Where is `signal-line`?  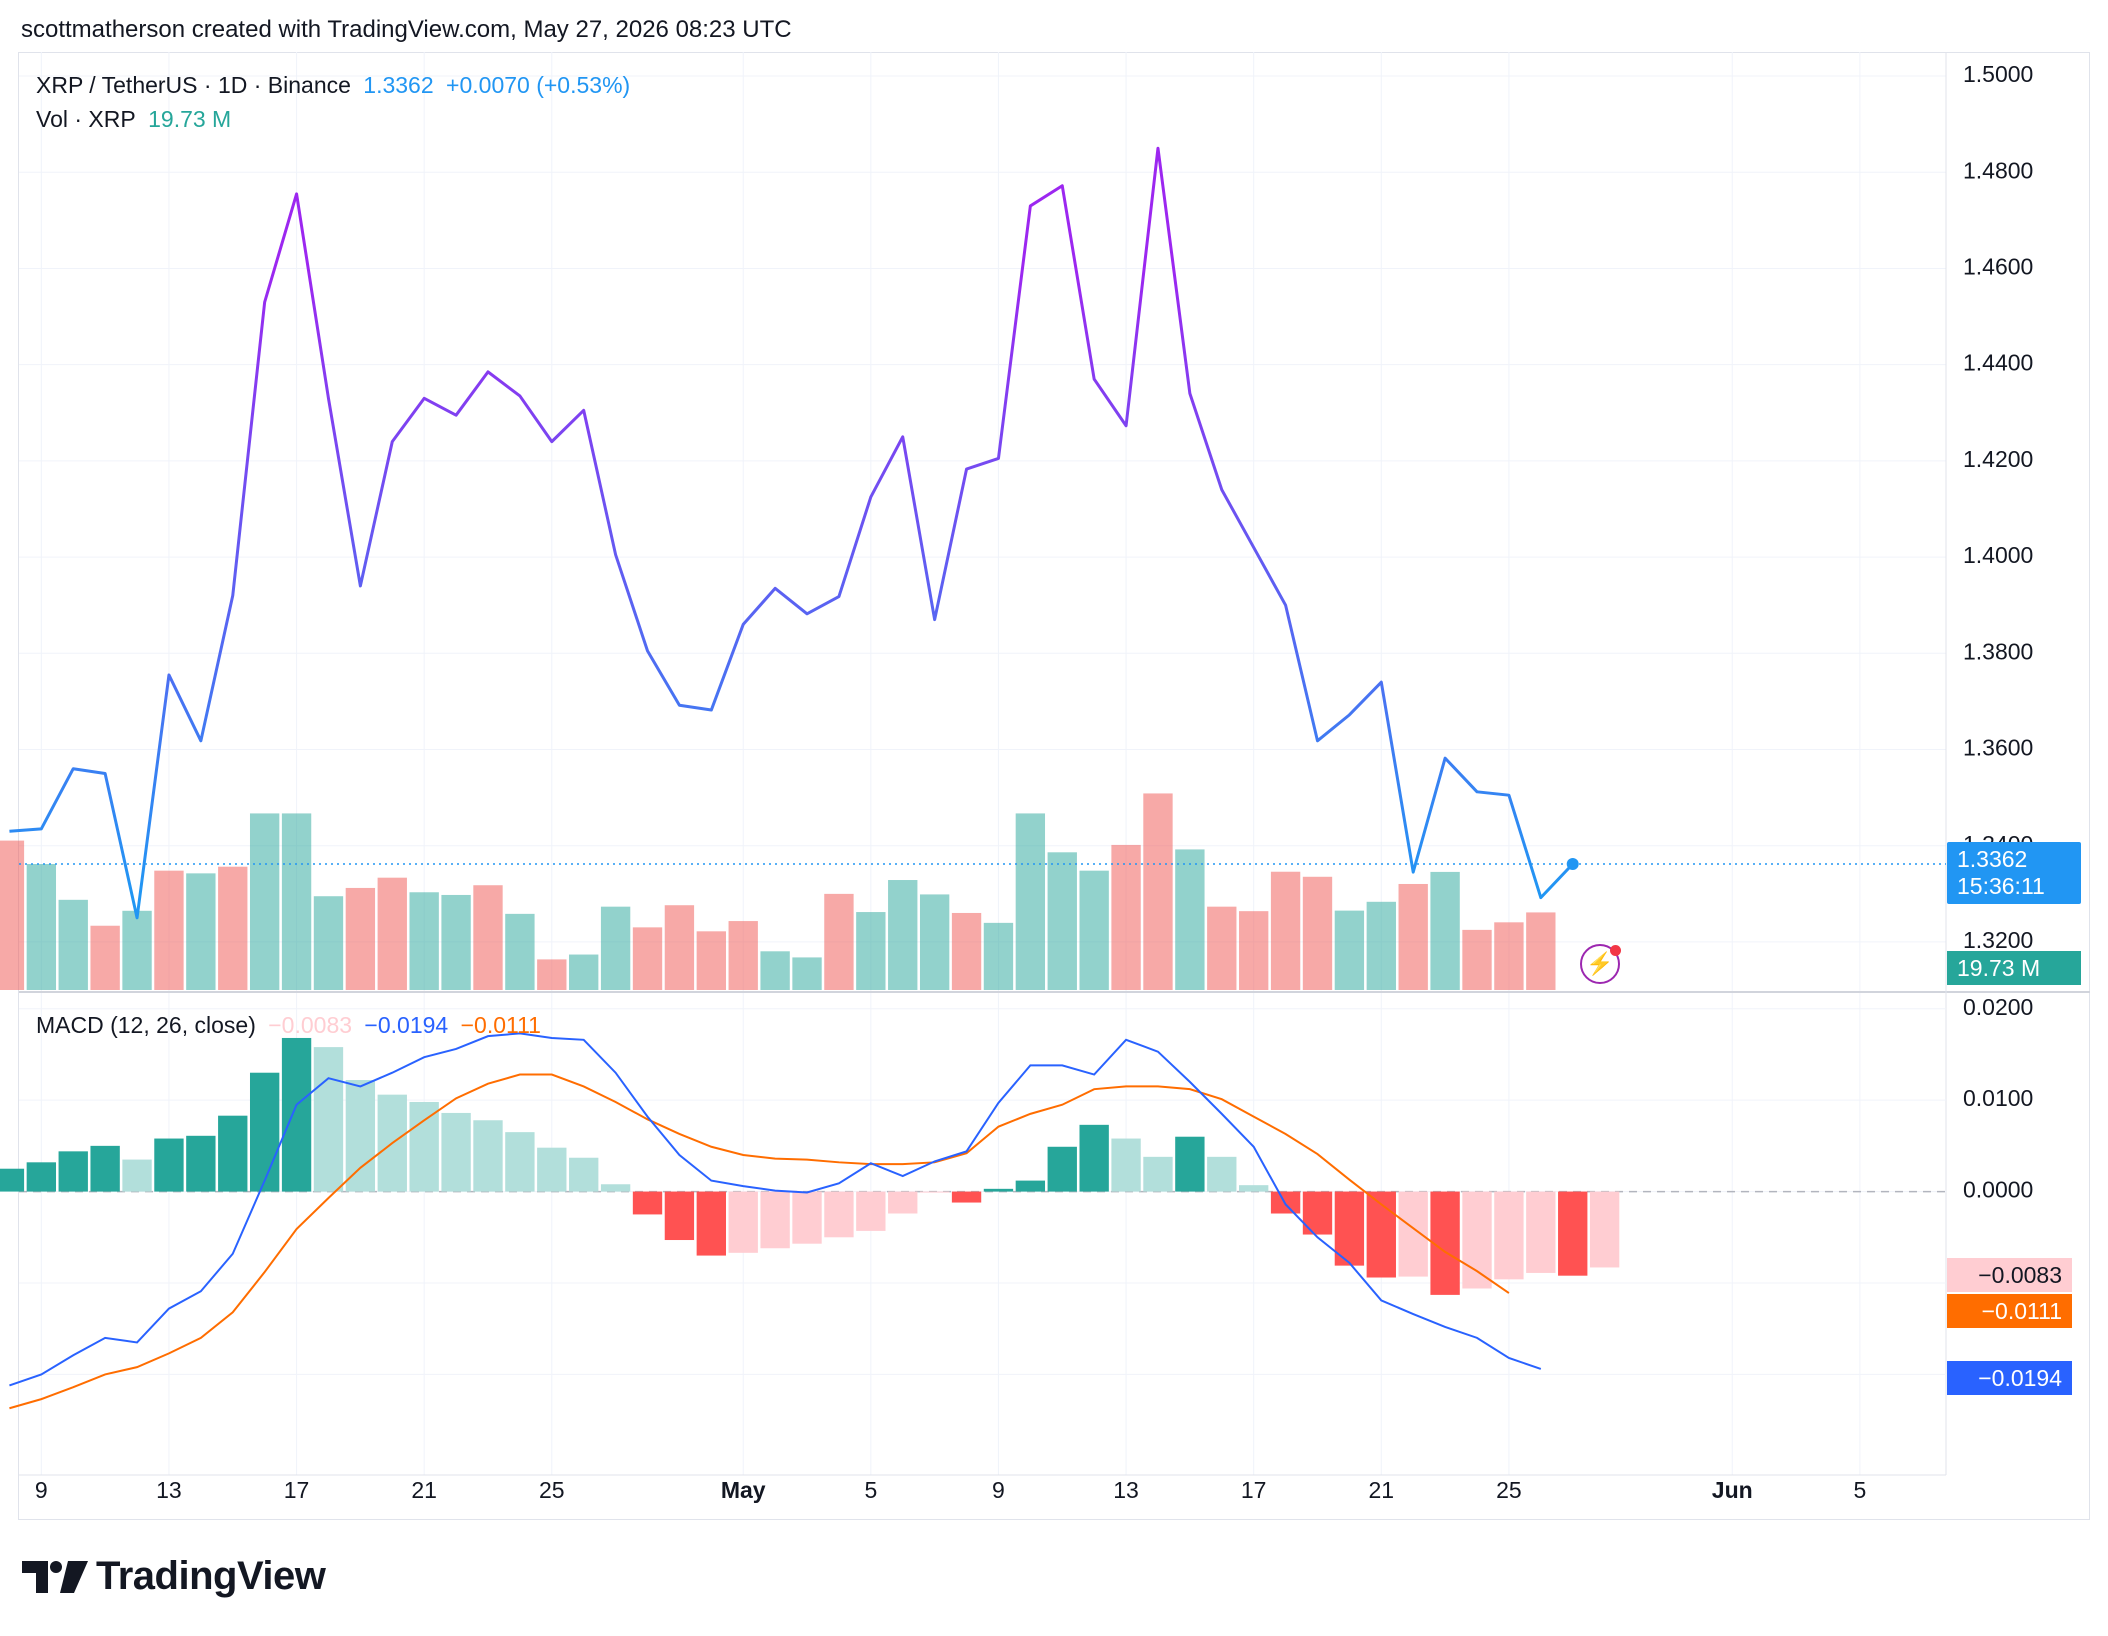
signal-line is located at coordinates (759, 1241).